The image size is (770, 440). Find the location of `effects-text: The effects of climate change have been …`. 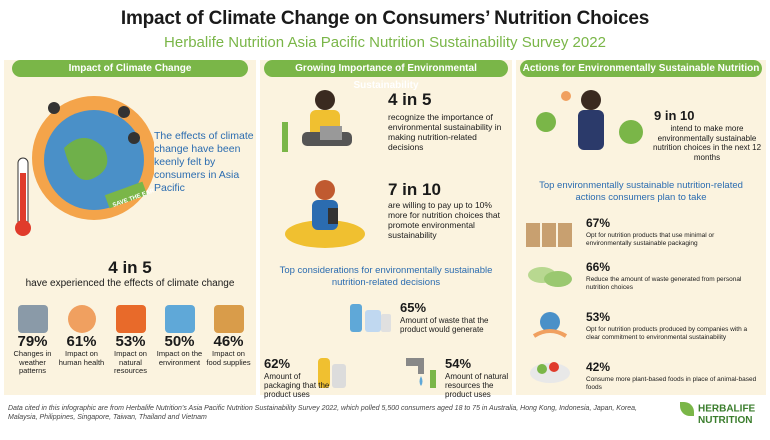

effects-text: The effects of climate change have been … is located at coordinates (204, 162).